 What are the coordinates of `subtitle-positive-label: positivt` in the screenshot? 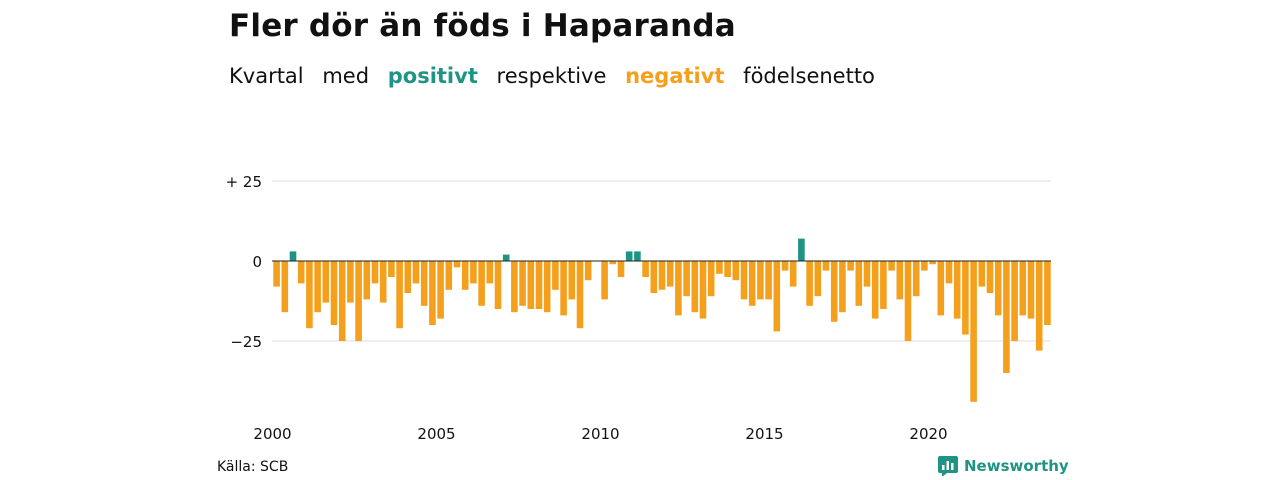 It's located at (432, 76).